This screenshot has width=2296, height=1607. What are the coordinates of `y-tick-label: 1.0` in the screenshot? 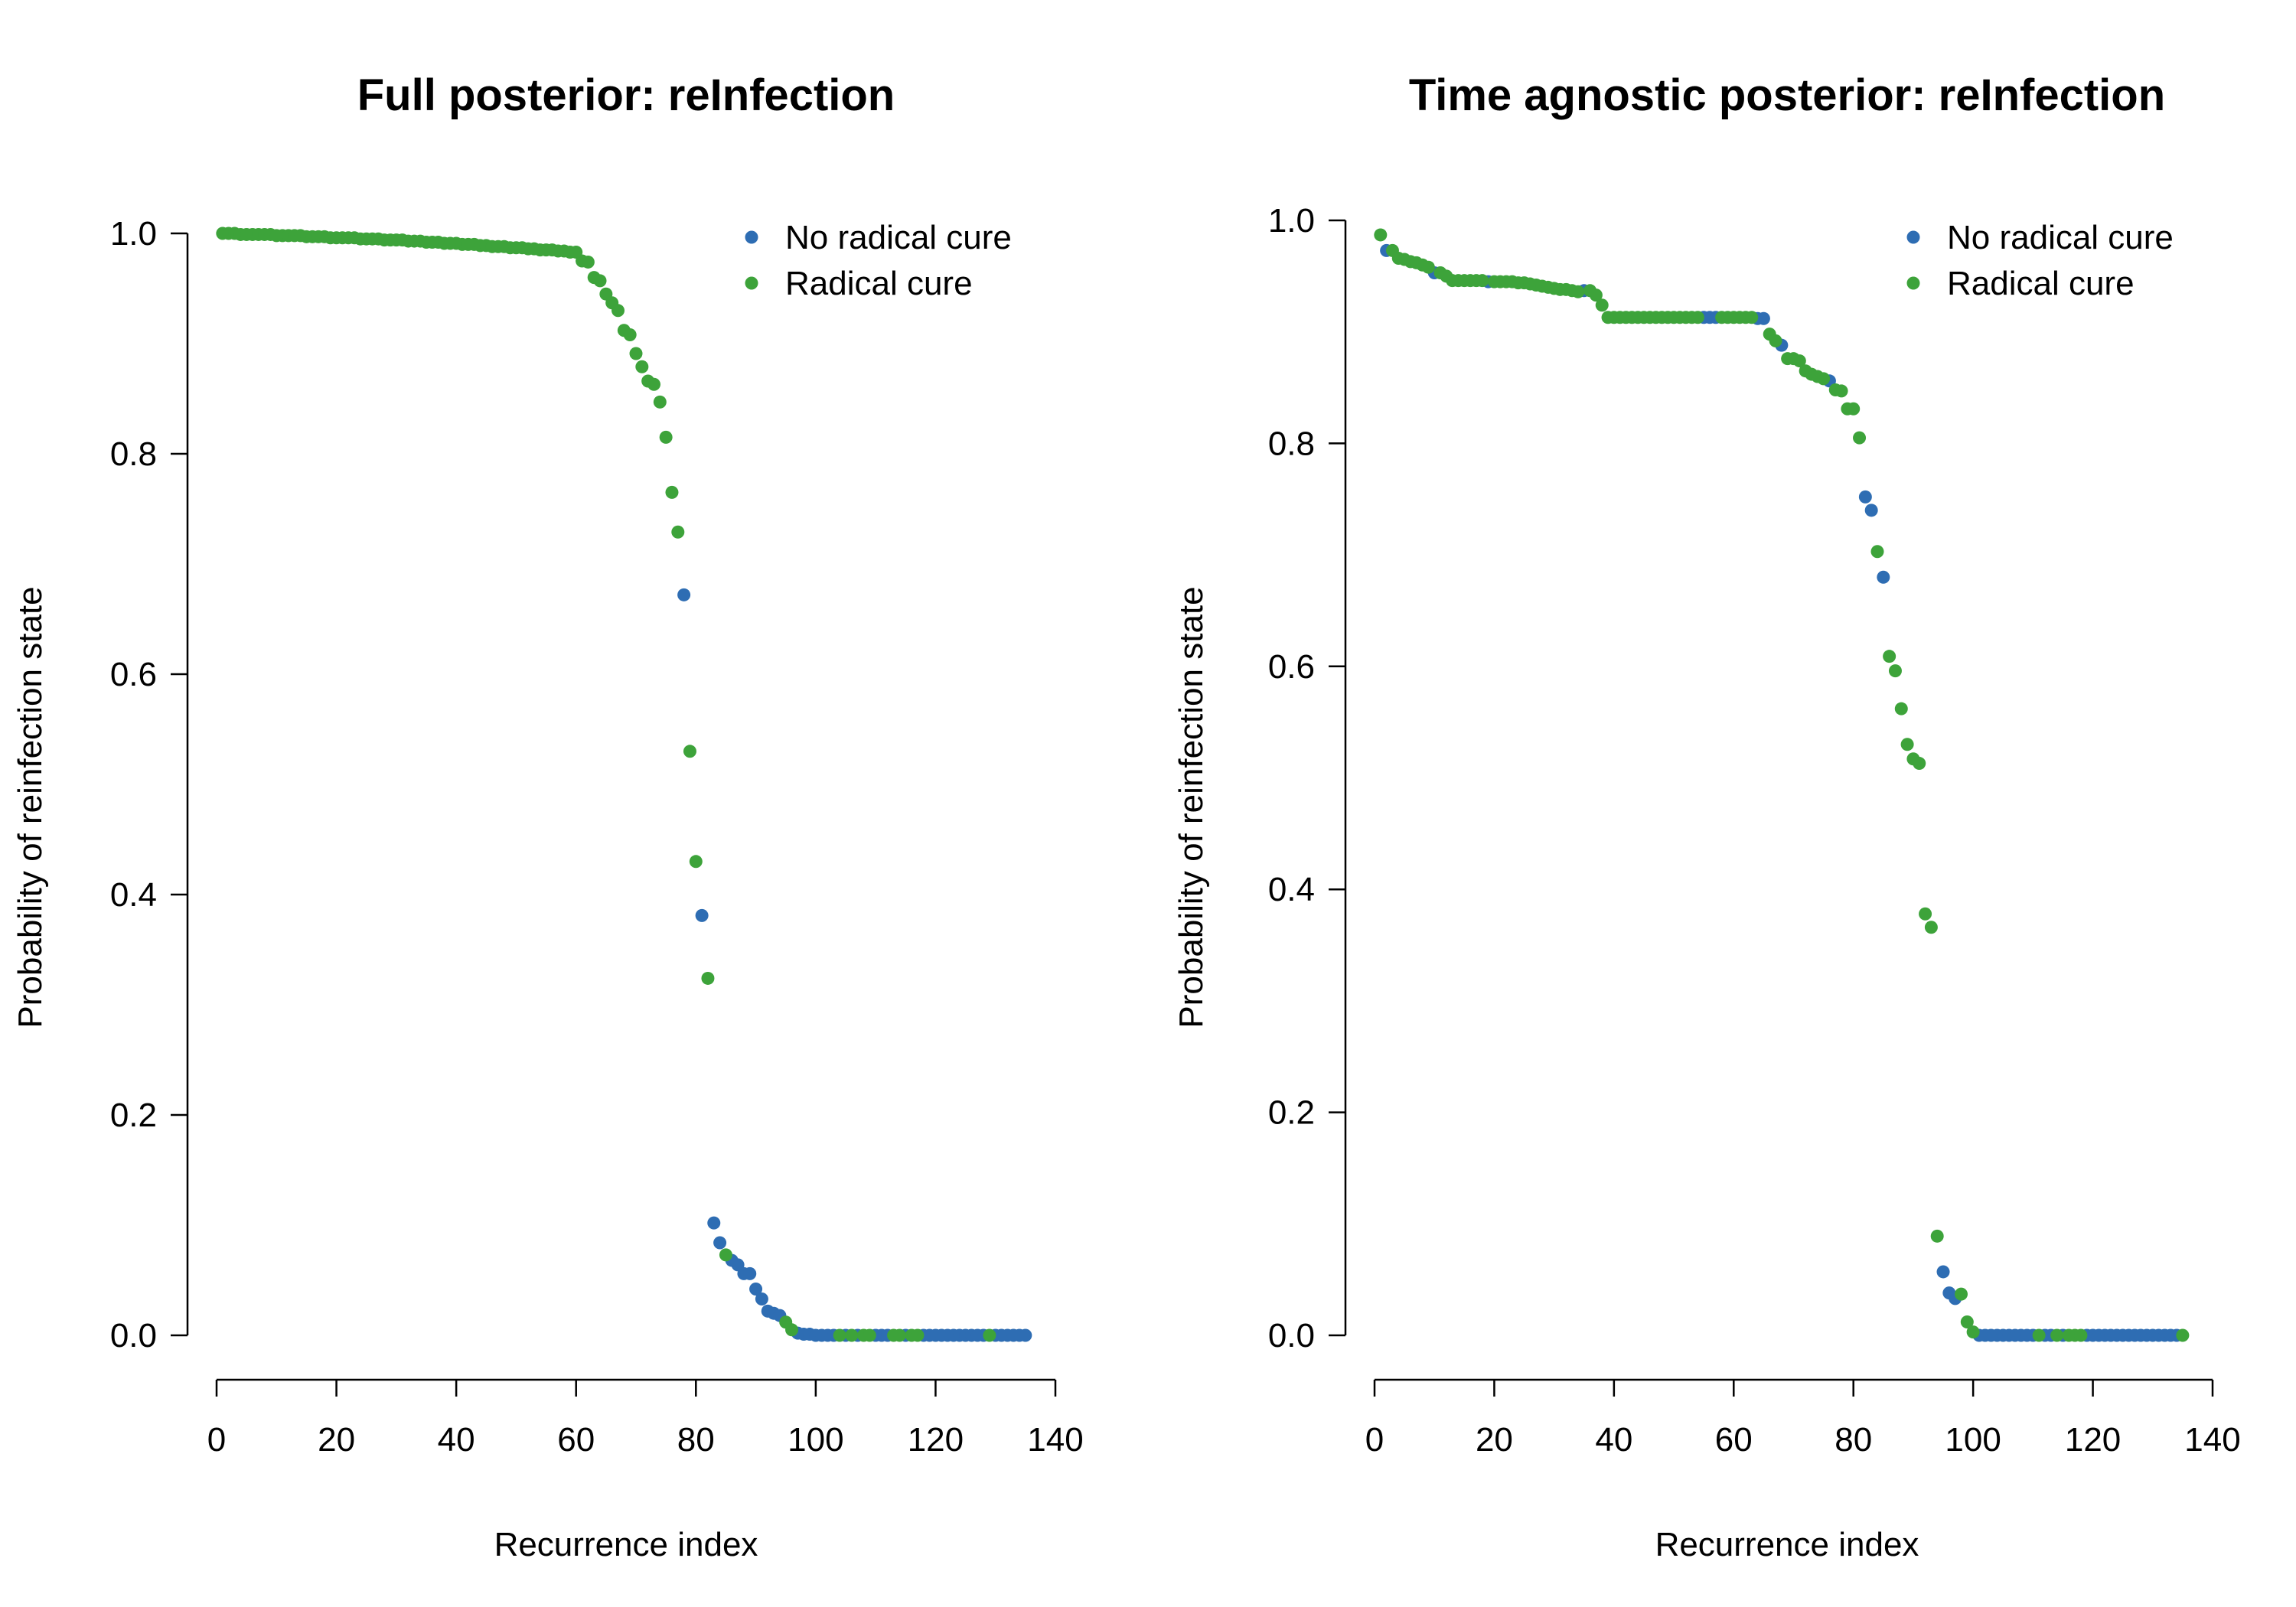 It's located at (1291, 221).